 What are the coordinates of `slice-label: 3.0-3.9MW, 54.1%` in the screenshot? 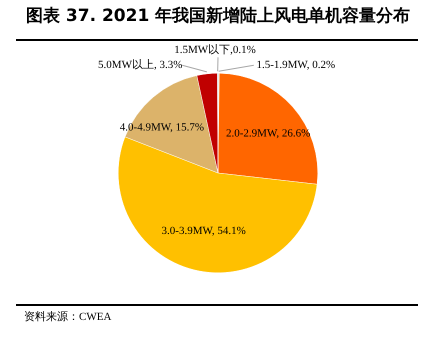 It's located at (204, 231).